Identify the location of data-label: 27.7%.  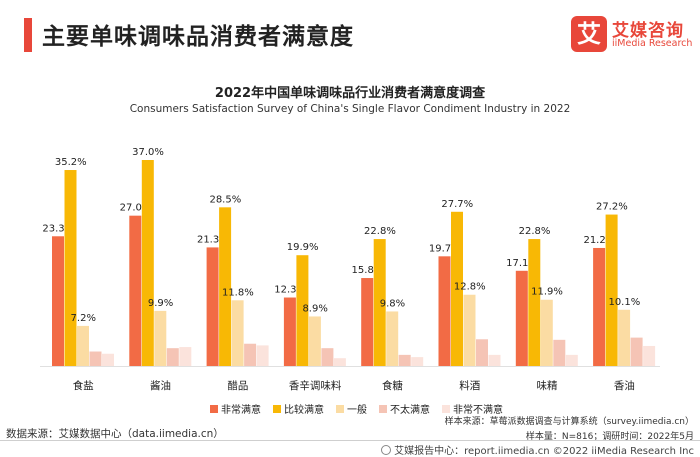
(457, 204).